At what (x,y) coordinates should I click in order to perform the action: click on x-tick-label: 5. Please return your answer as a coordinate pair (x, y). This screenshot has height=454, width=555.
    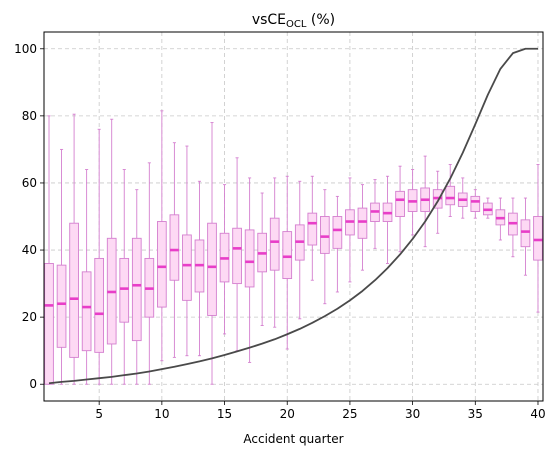
    Looking at the image, I should click on (99, 414).